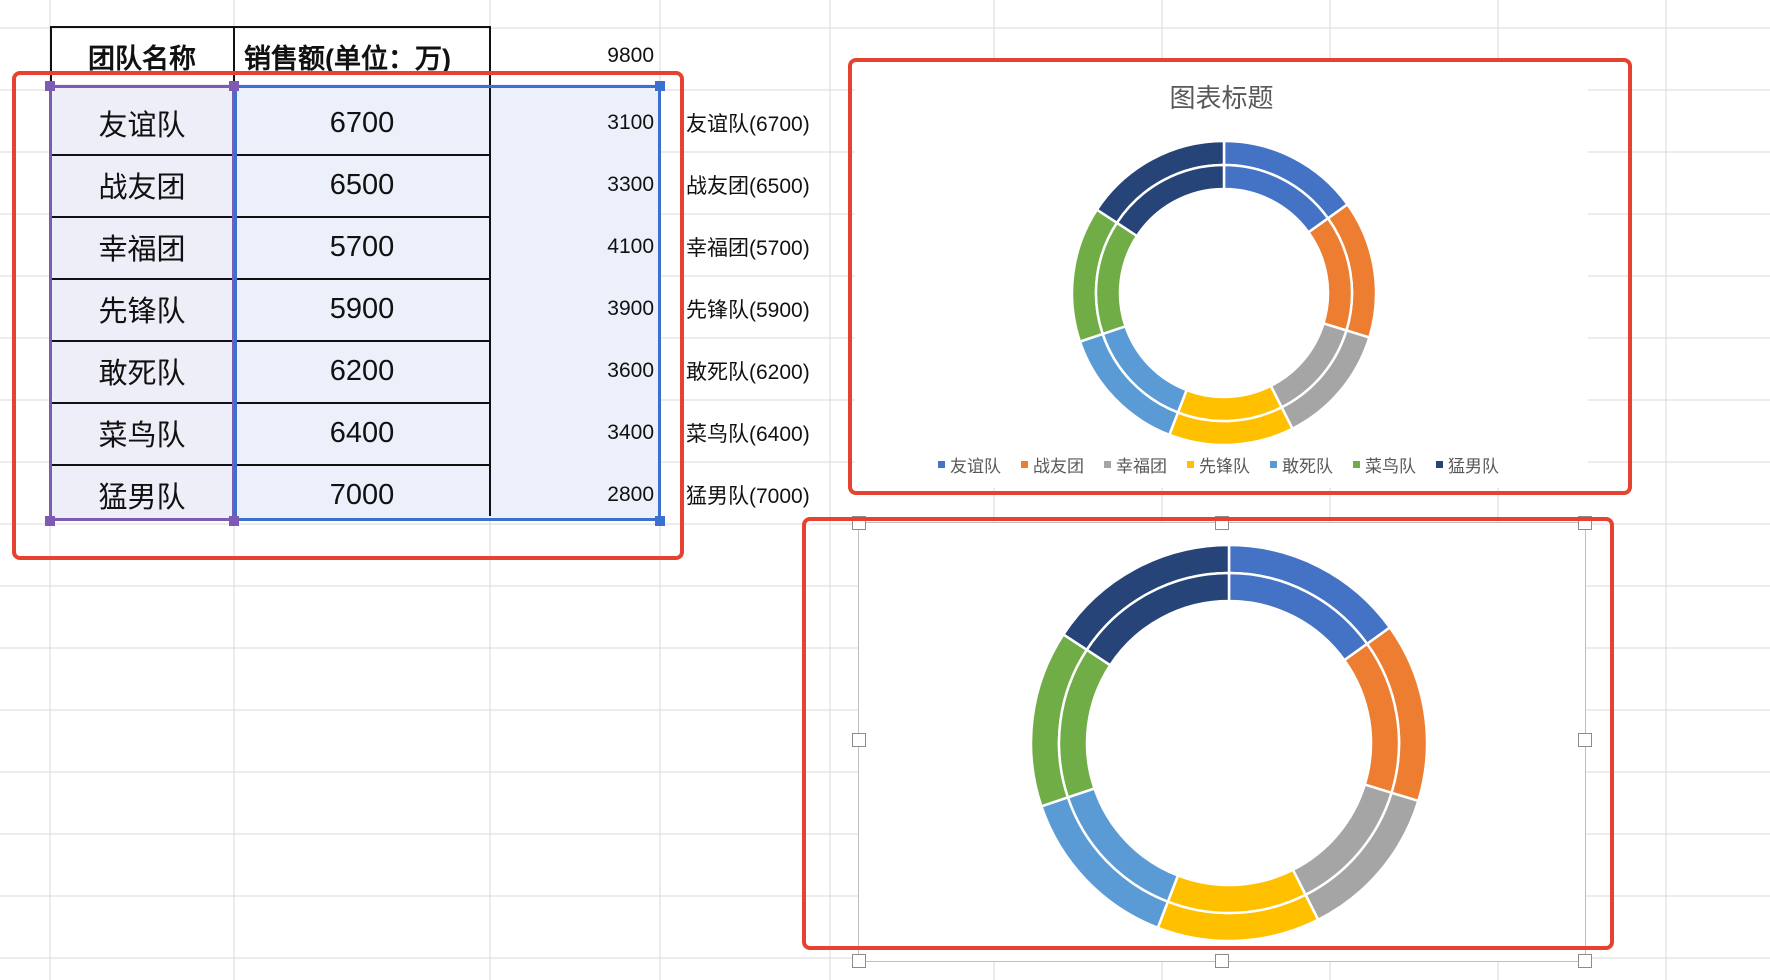  Describe the element at coordinates (660, 86) in the screenshot. I see `selection-handle-blue-tr` at that location.